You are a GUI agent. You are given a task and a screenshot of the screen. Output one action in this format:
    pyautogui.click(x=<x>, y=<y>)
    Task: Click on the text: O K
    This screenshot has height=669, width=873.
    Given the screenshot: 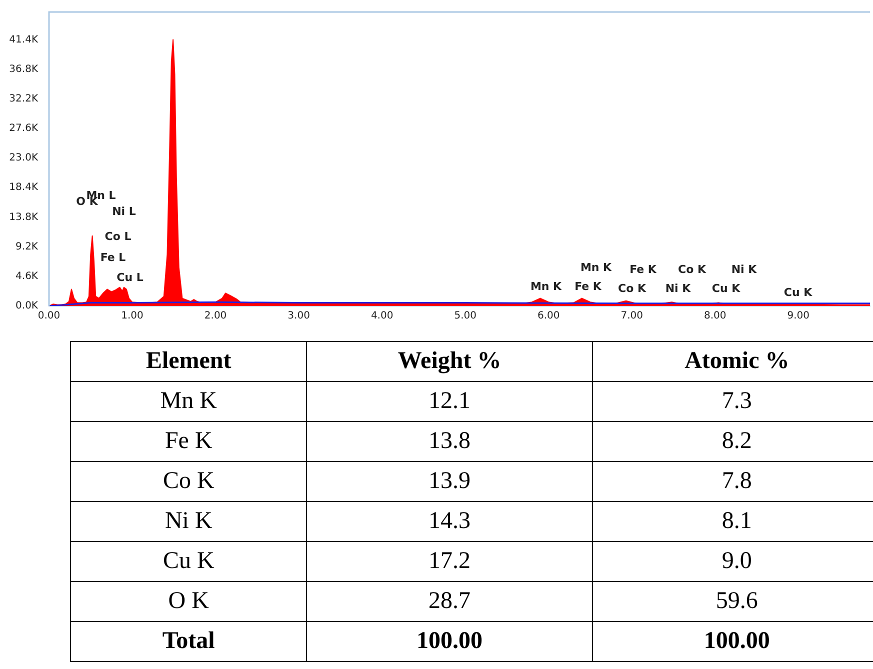 What is the action you would take?
    pyautogui.click(x=188, y=602)
    